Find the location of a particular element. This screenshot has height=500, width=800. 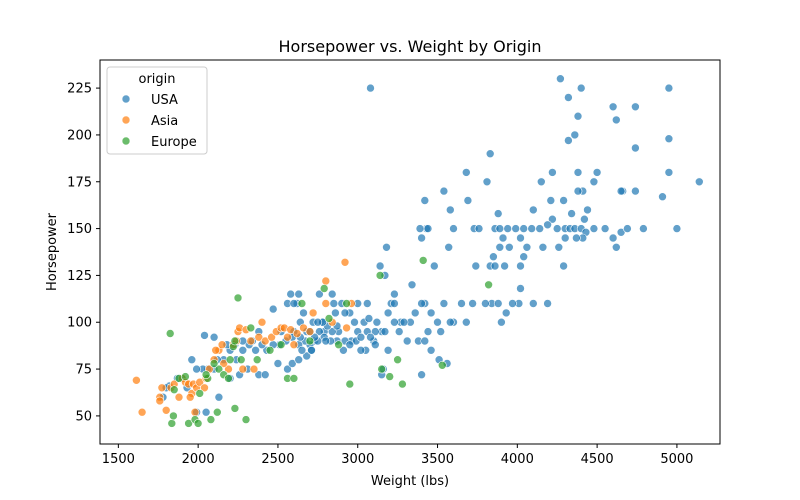

x-tick-label-2000: 2000 is located at coordinates (198, 459).